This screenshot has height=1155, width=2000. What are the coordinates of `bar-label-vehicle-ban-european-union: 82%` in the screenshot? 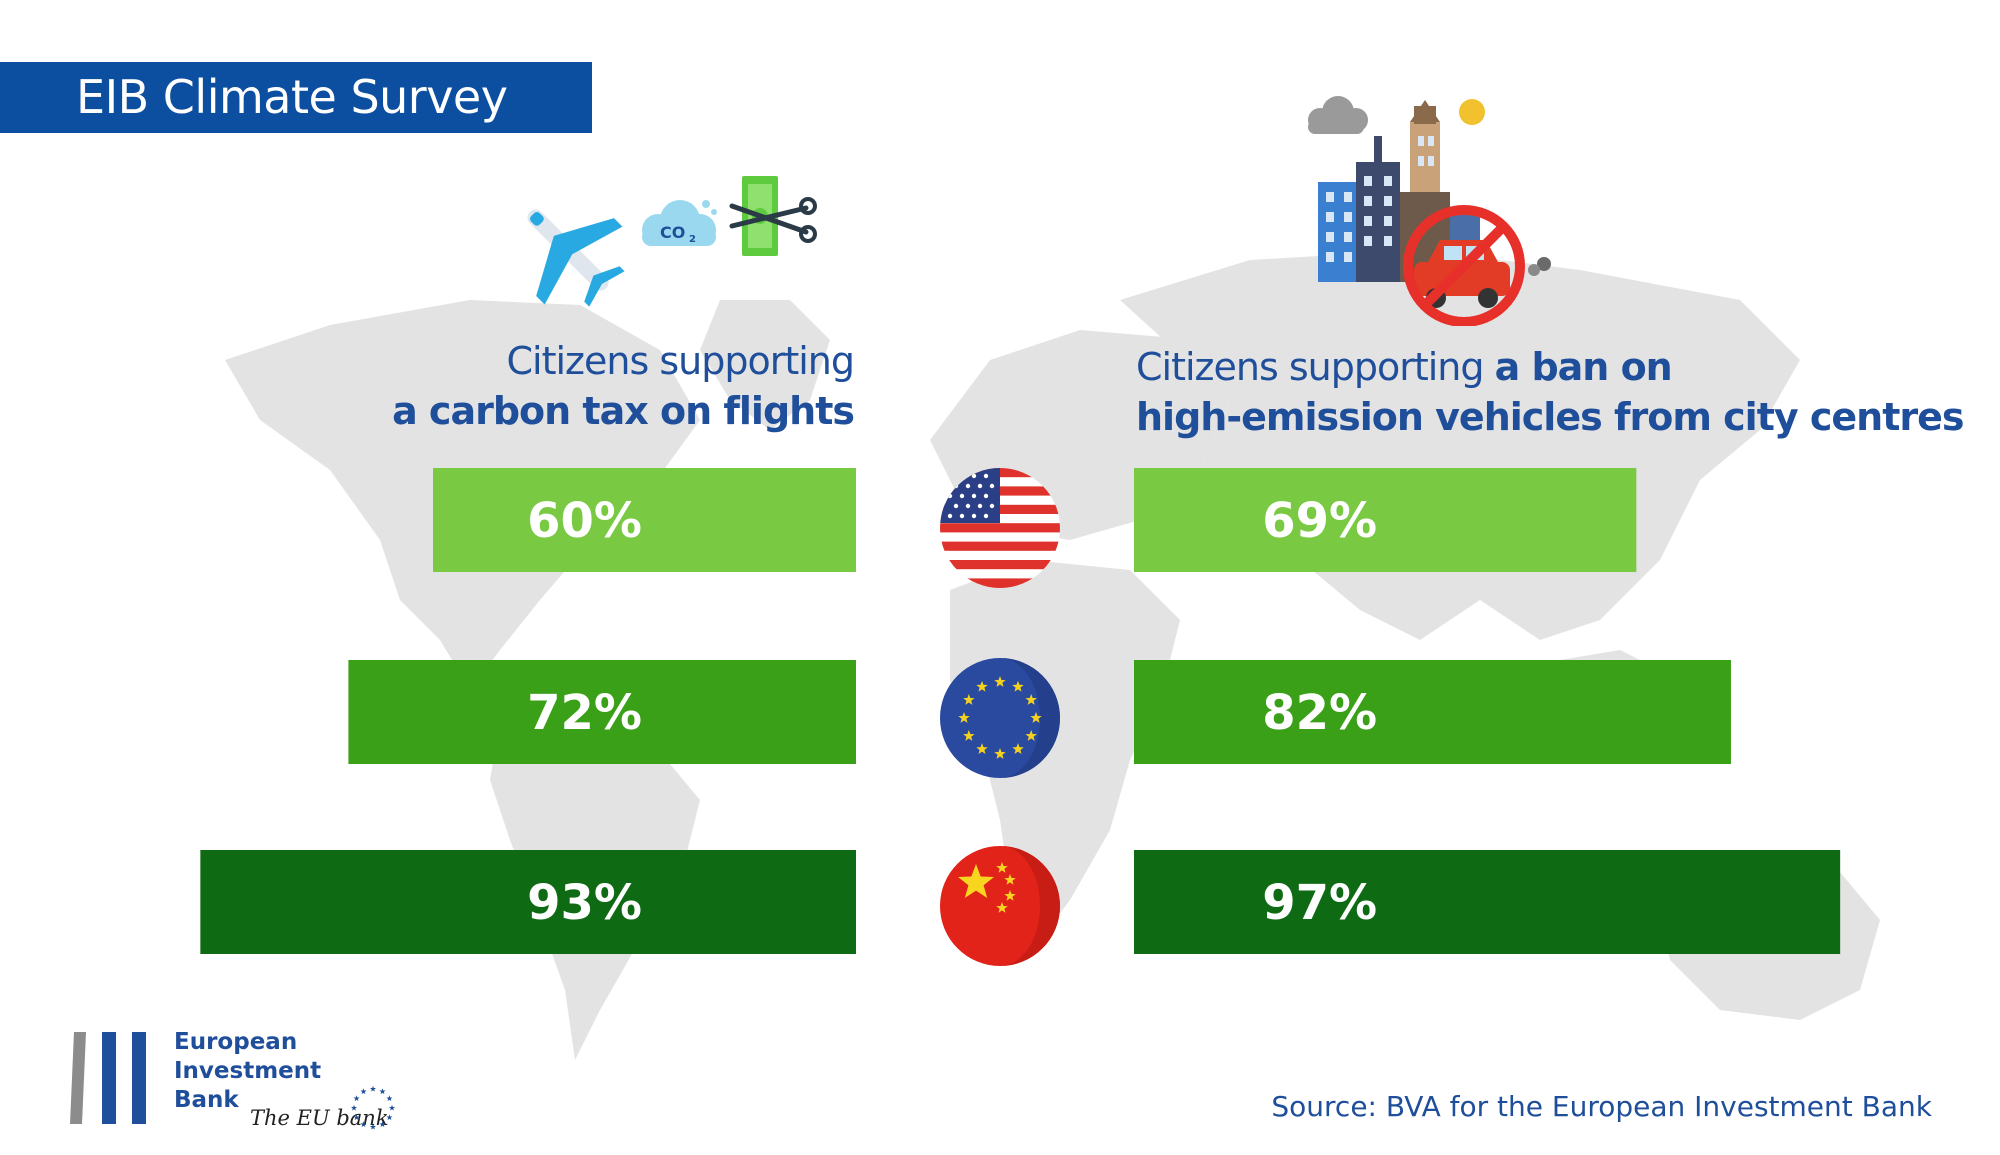 It's located at (1319, 713).